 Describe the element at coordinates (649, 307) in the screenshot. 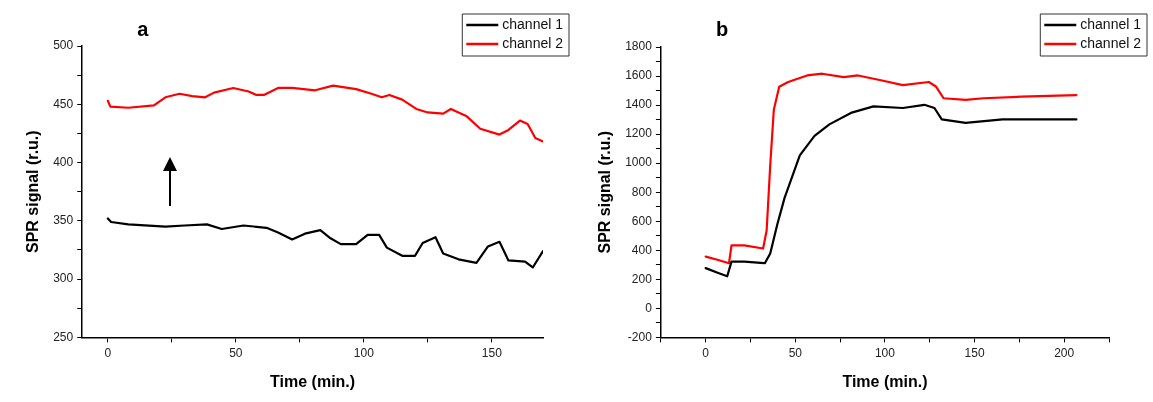

I see `y-tick-label: 0` at that location.